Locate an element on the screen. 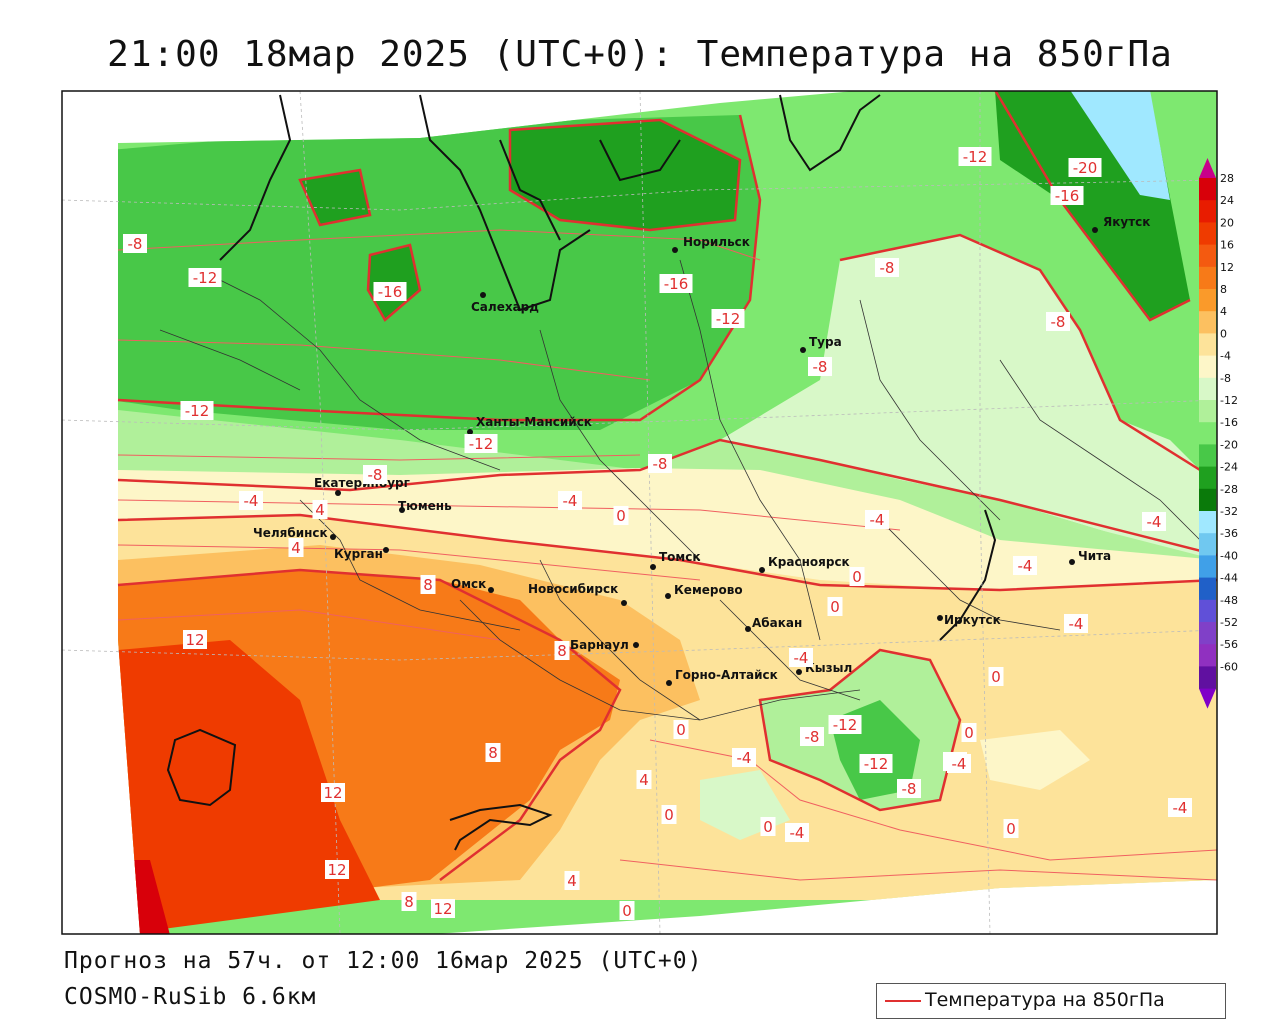 The image size is (1280, 1024). isotherm-label-text: 4 is located at coordinates (320, 510).